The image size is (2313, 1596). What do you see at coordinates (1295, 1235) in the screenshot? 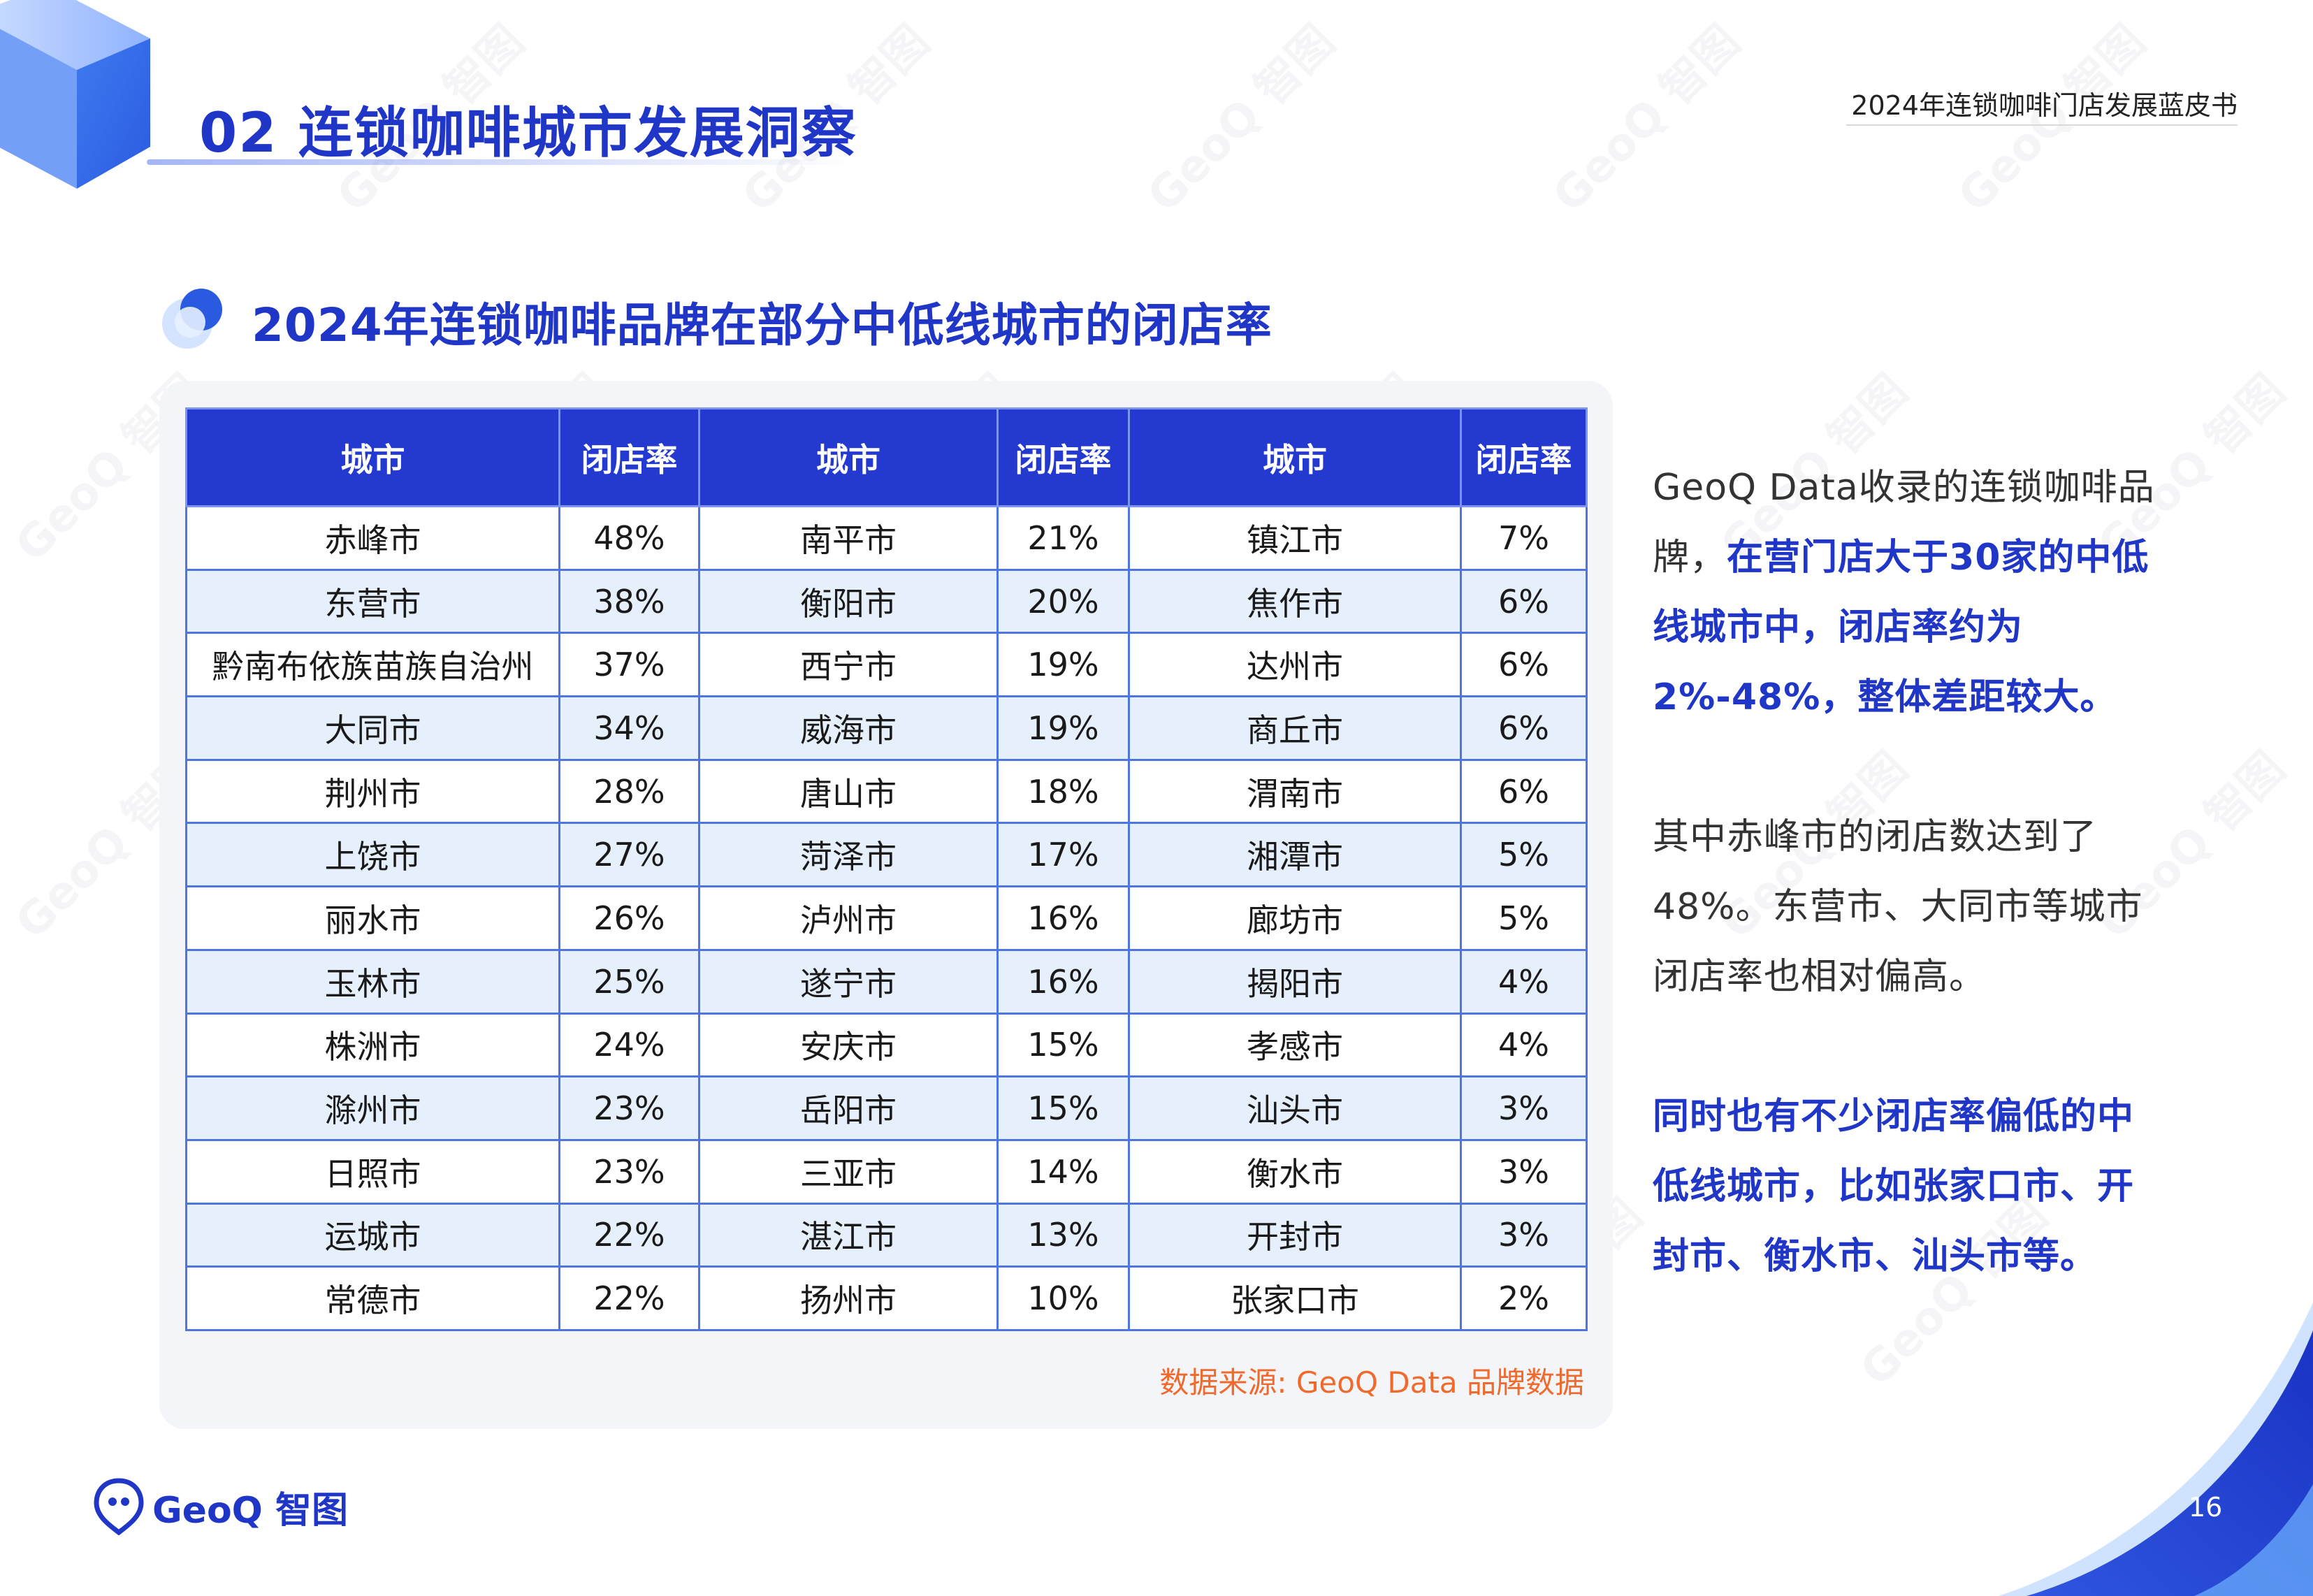
I see `city-cell: 开封市` at bounding box center [1295, 1235].